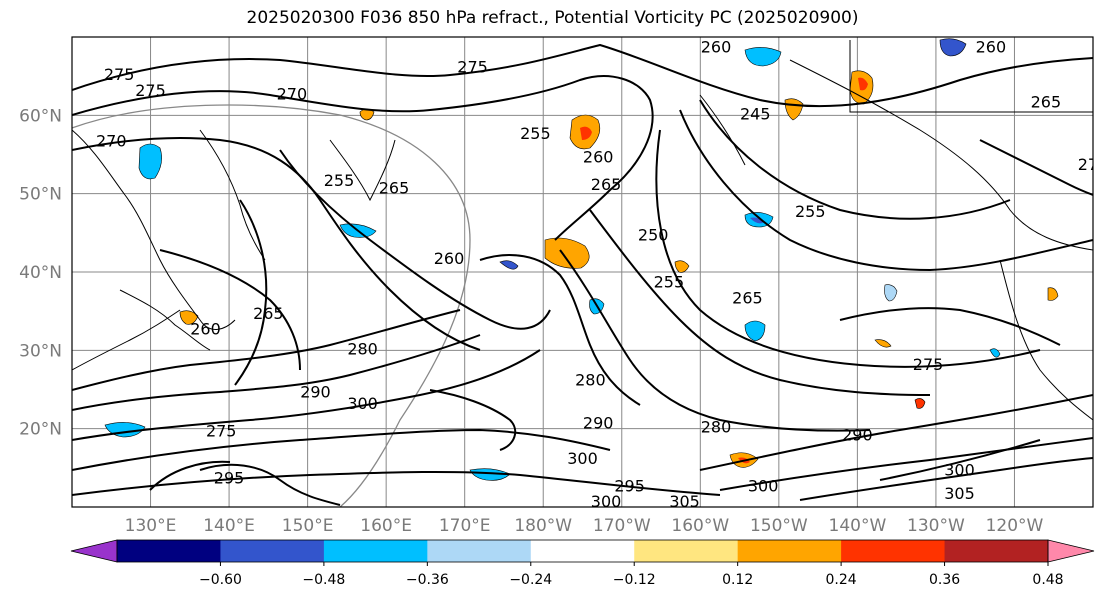  I want to click on colorbar-tick-label: 0.48, so click(1047, 580).